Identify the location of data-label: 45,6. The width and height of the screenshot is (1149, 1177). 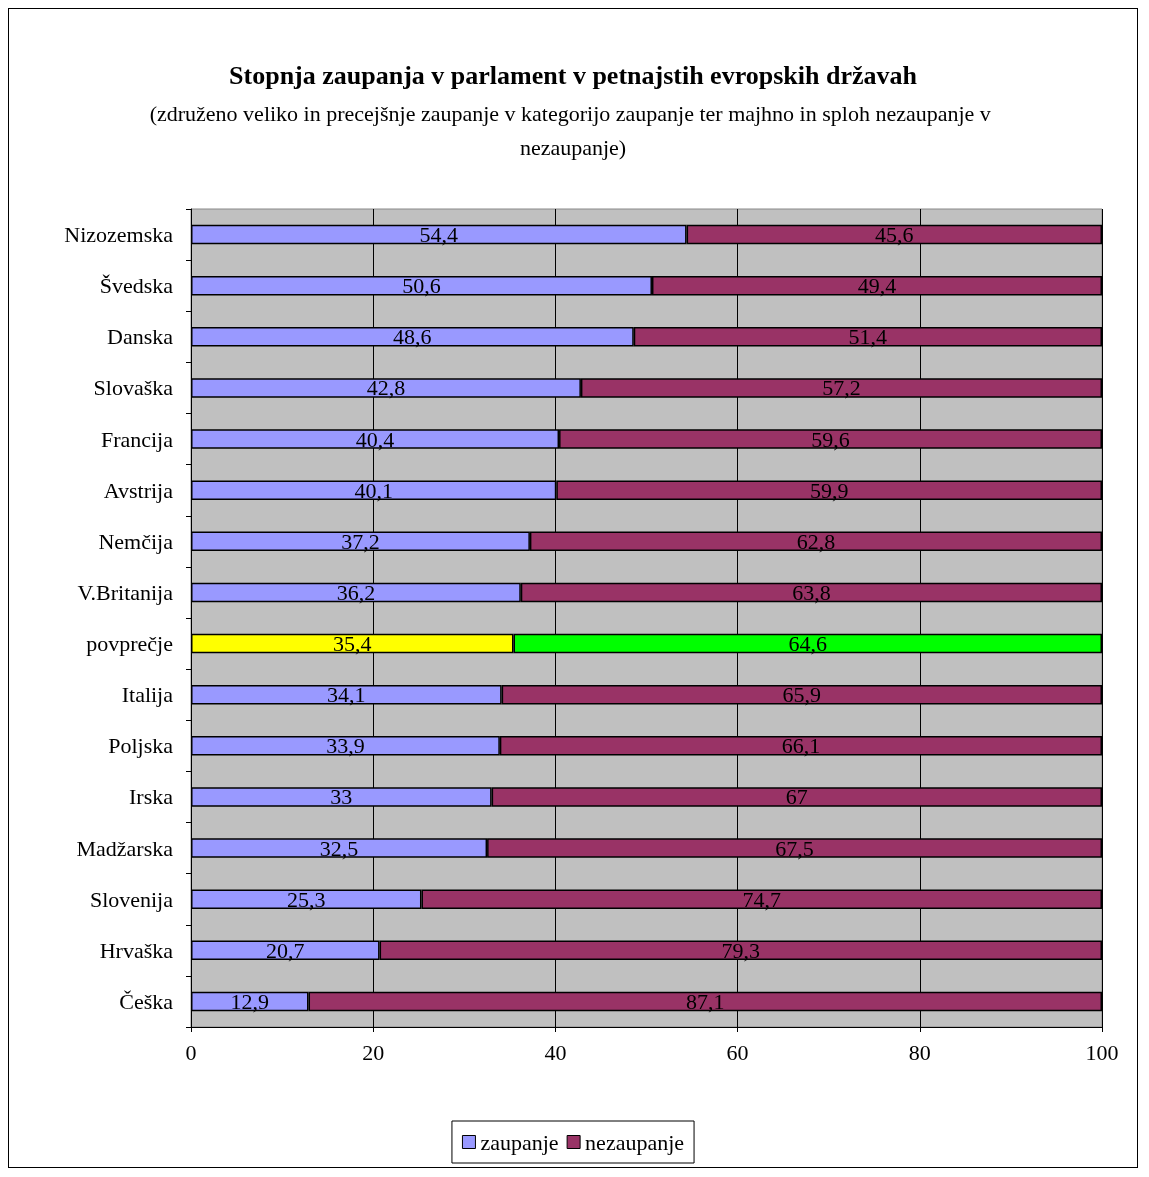
(894, 235).